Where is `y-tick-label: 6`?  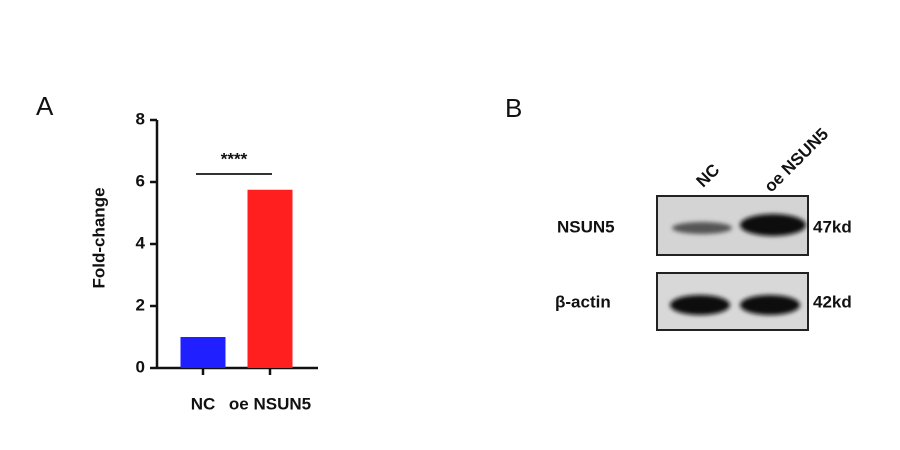
y-tick-label: 6 is located at coordinates (140, 180).